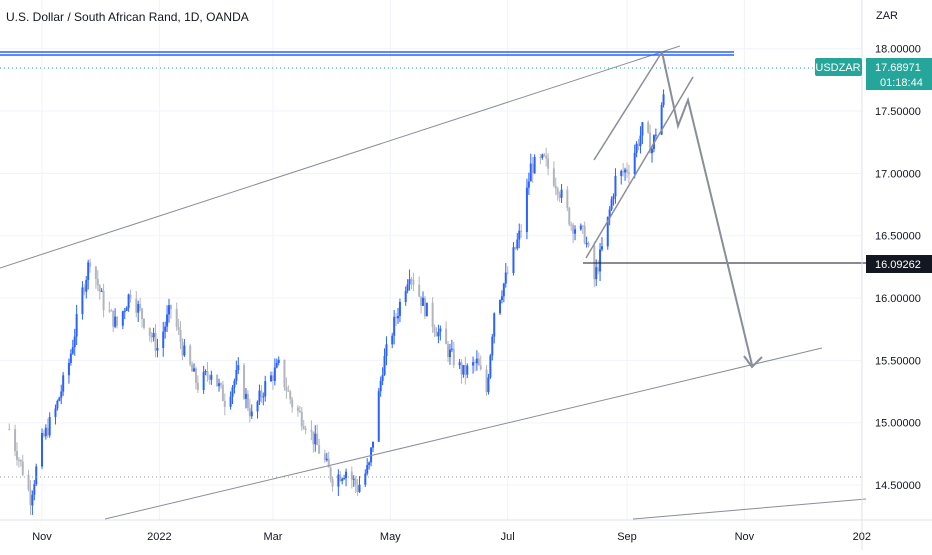 The height and width of the screenshot is (555, 932). I want to click on x-tick-label: Sep, so click(627, 537).